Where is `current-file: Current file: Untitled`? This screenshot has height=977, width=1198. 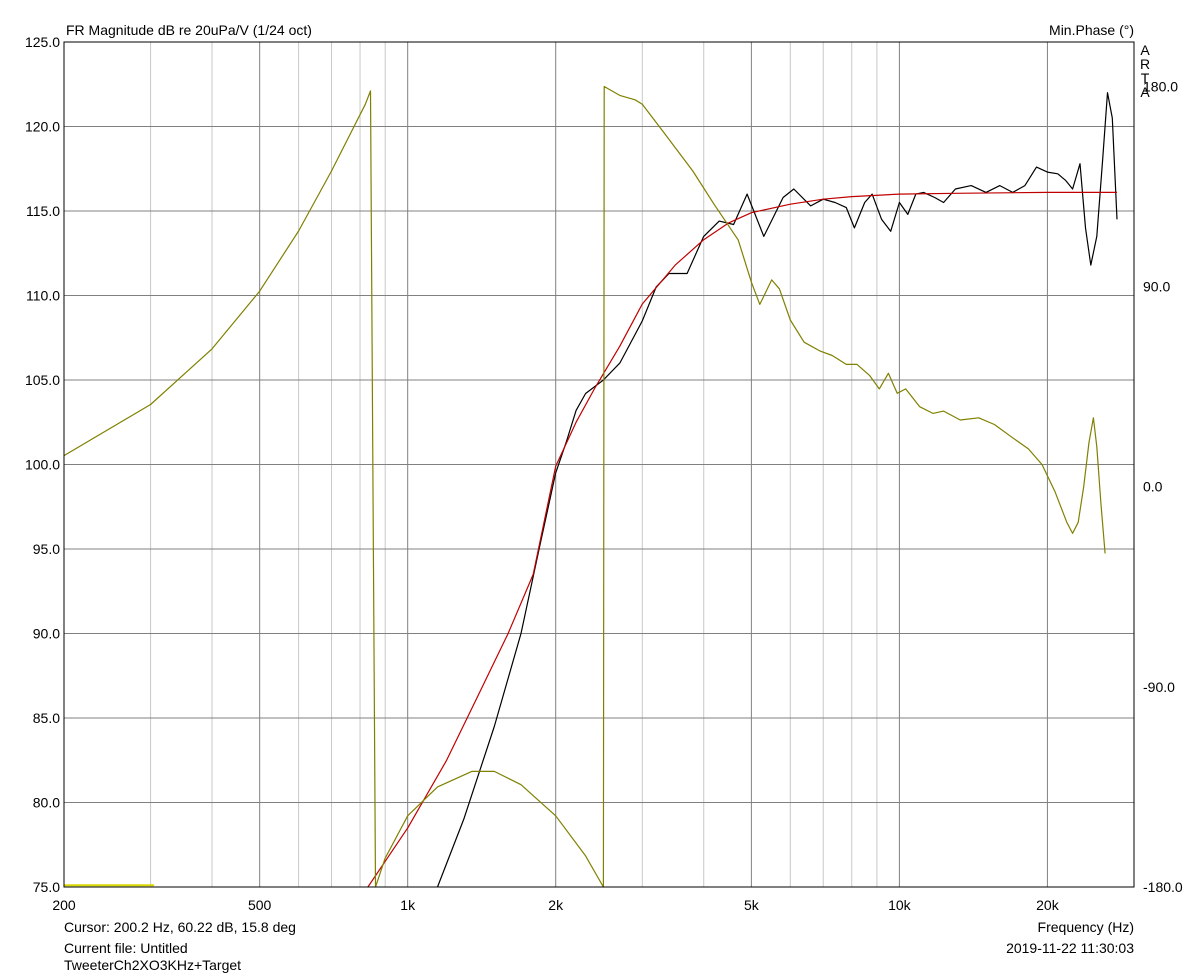
current-file: Current file: Untitled is located at coordinates (126, 948).